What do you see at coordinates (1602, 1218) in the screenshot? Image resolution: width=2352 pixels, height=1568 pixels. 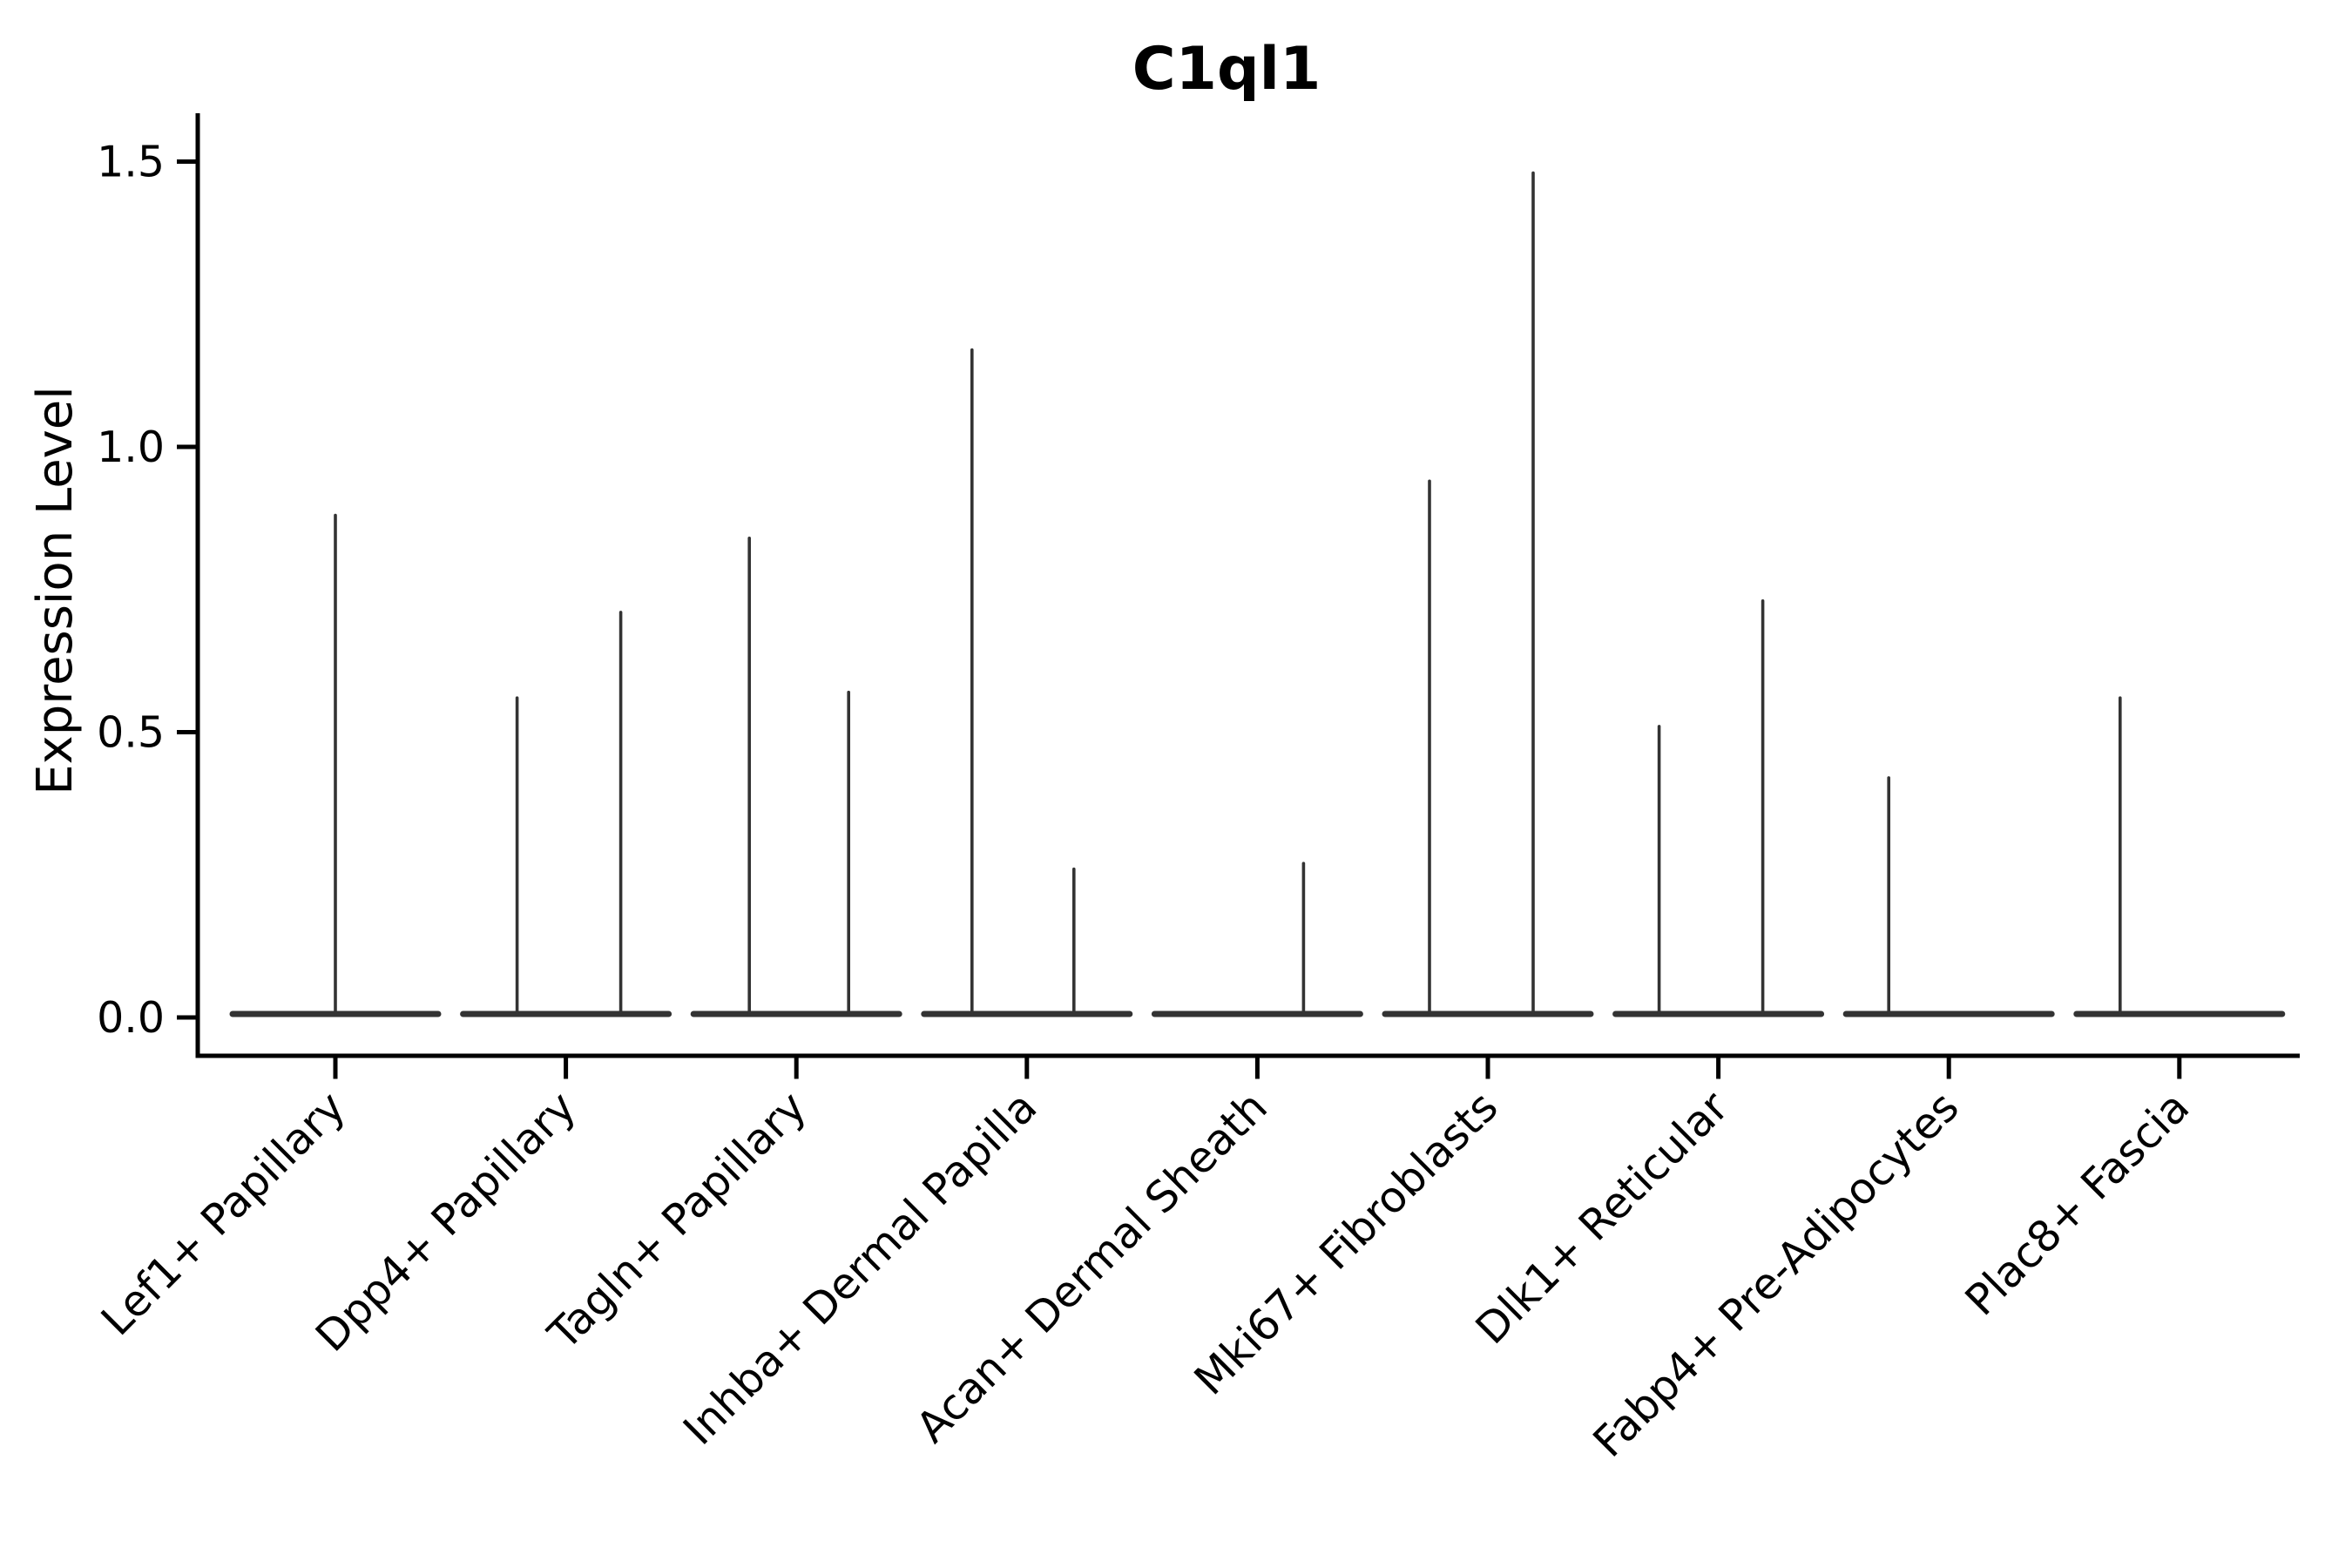 I see `x-axis-category-label: Dlk1+ Reticular` at bounding box center [1602, 1218].